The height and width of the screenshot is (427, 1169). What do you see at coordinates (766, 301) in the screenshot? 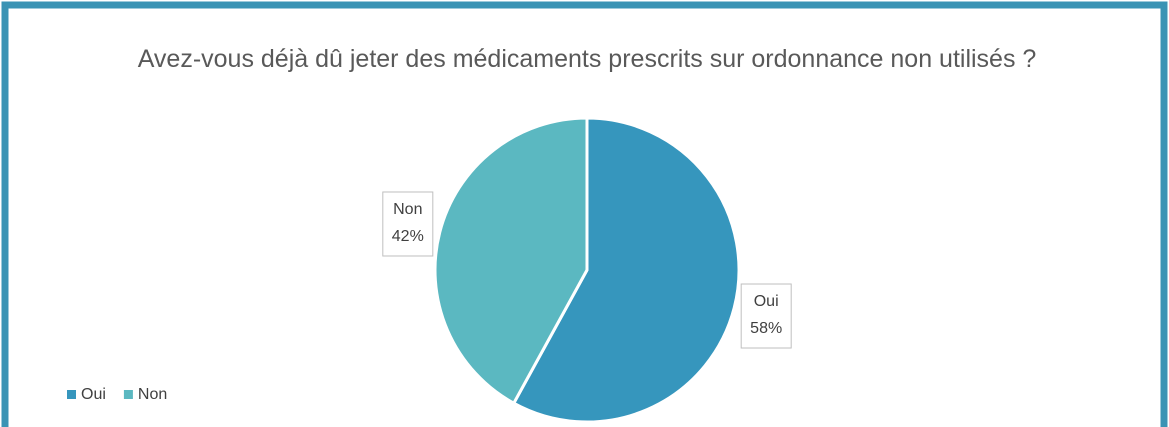
I see `data-label-name: Oui` at bounding box center [766, 301].